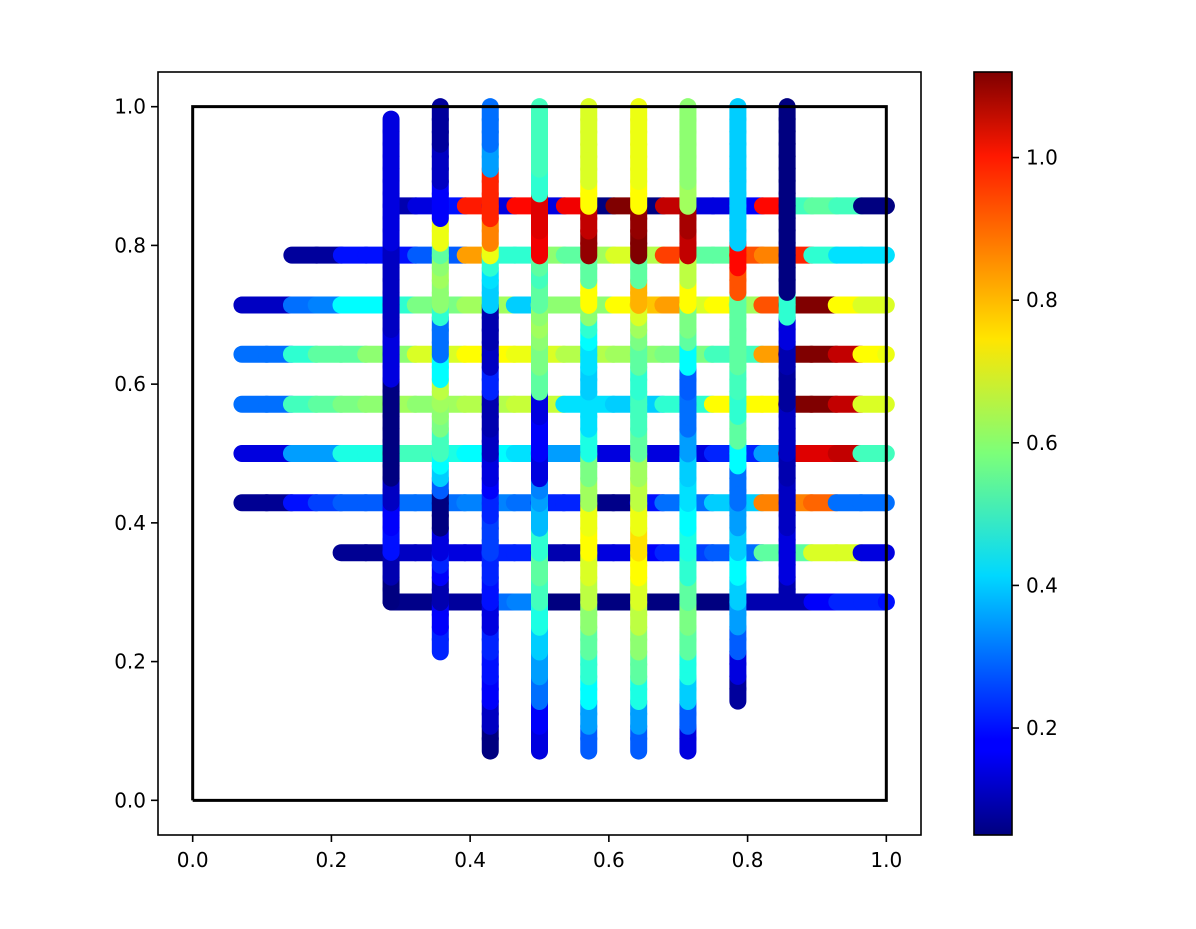 The width and height of the screenshot is (1196, 929). What do you see at coordinates (130, 800) in the screenshot?
I see `y-tick-label-0: 0.0` at bounding box center [130, 800].